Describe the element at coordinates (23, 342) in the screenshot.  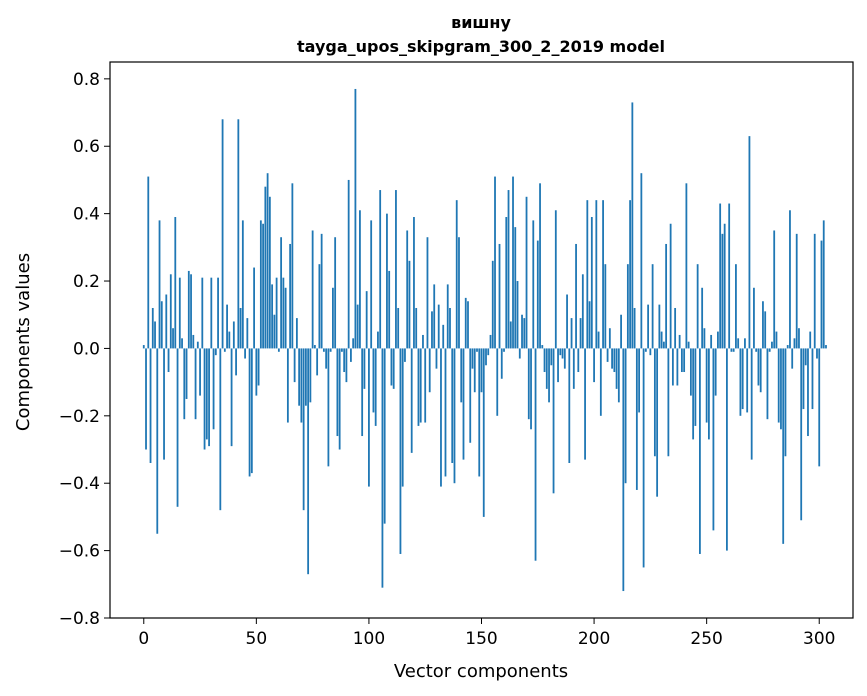
I see `y-axis-label: Components values` at that location.